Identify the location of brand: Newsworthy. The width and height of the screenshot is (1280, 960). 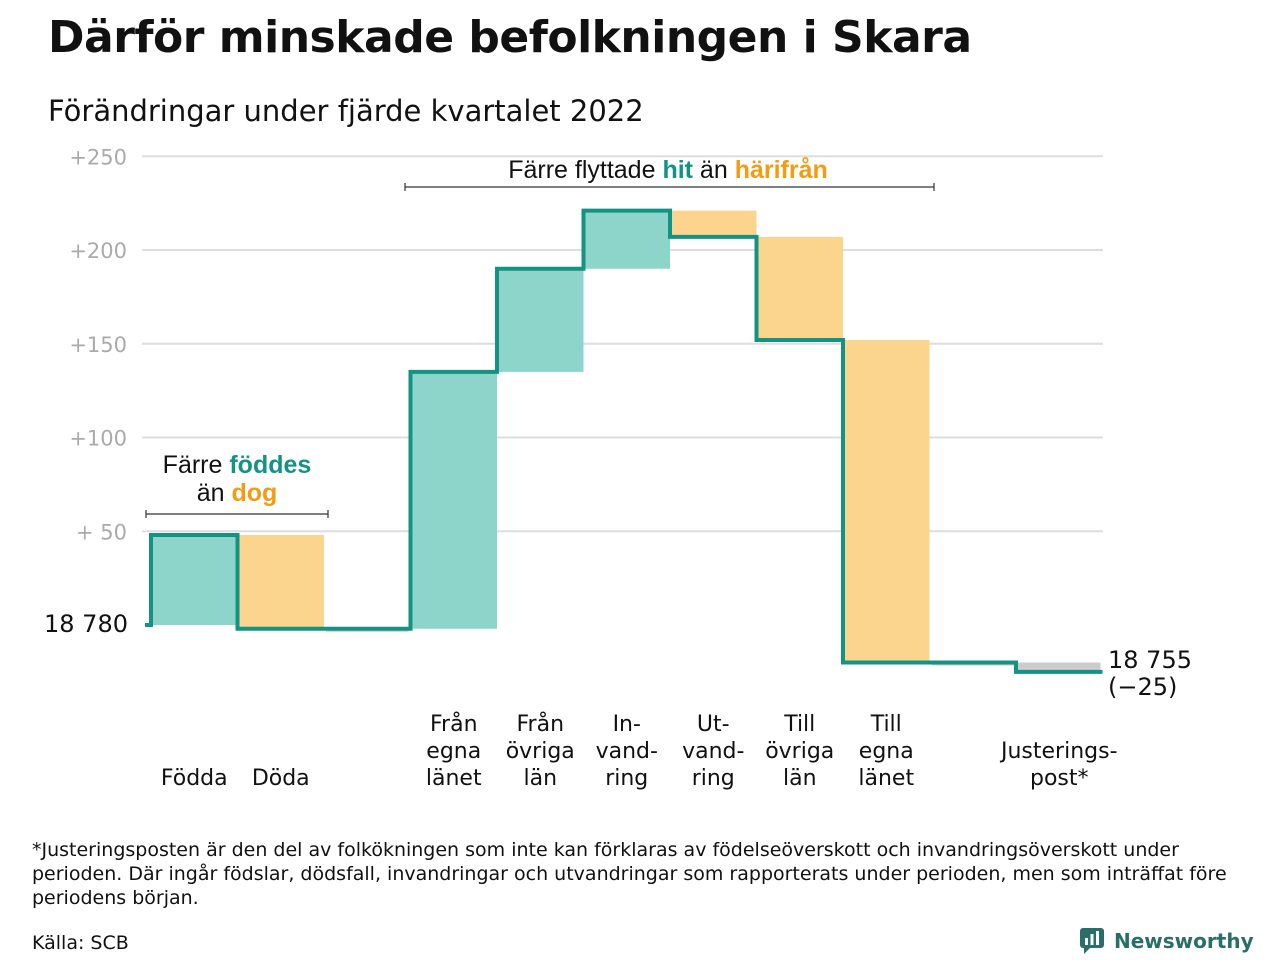
(1167, 941).